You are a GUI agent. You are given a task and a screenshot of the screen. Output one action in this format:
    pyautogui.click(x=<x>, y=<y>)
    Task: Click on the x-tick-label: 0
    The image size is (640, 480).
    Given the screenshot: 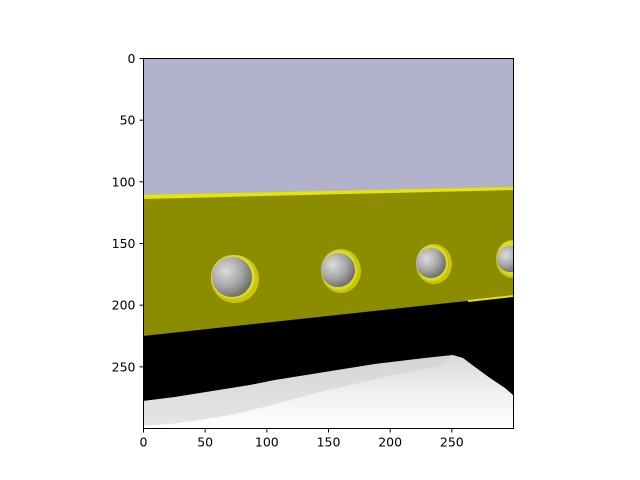 What is the action you would take?
    pyautogui.click(x=144, y=442)
    